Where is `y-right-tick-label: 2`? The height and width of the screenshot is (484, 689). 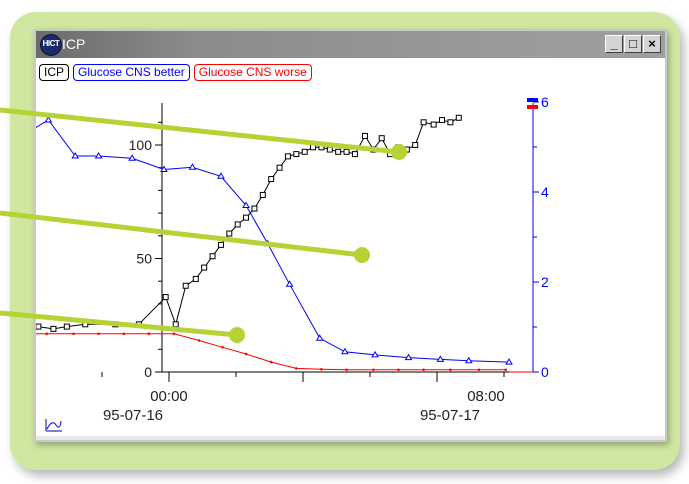 y-right-tick-label: 2 is located at coordinates (545, 282).